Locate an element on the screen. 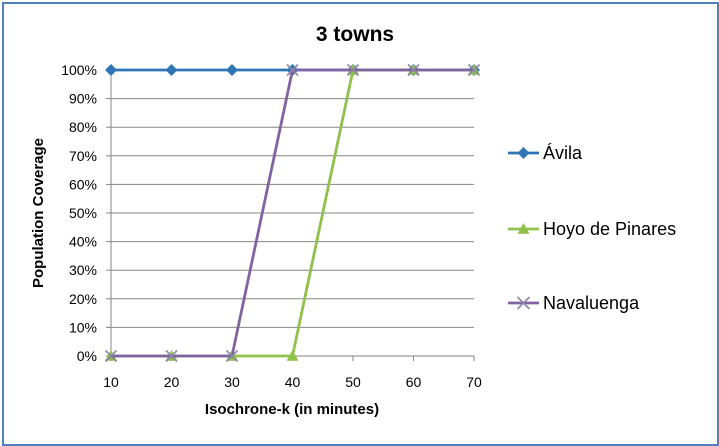  legend-label: Ávila is located at coordinates (563, 153).